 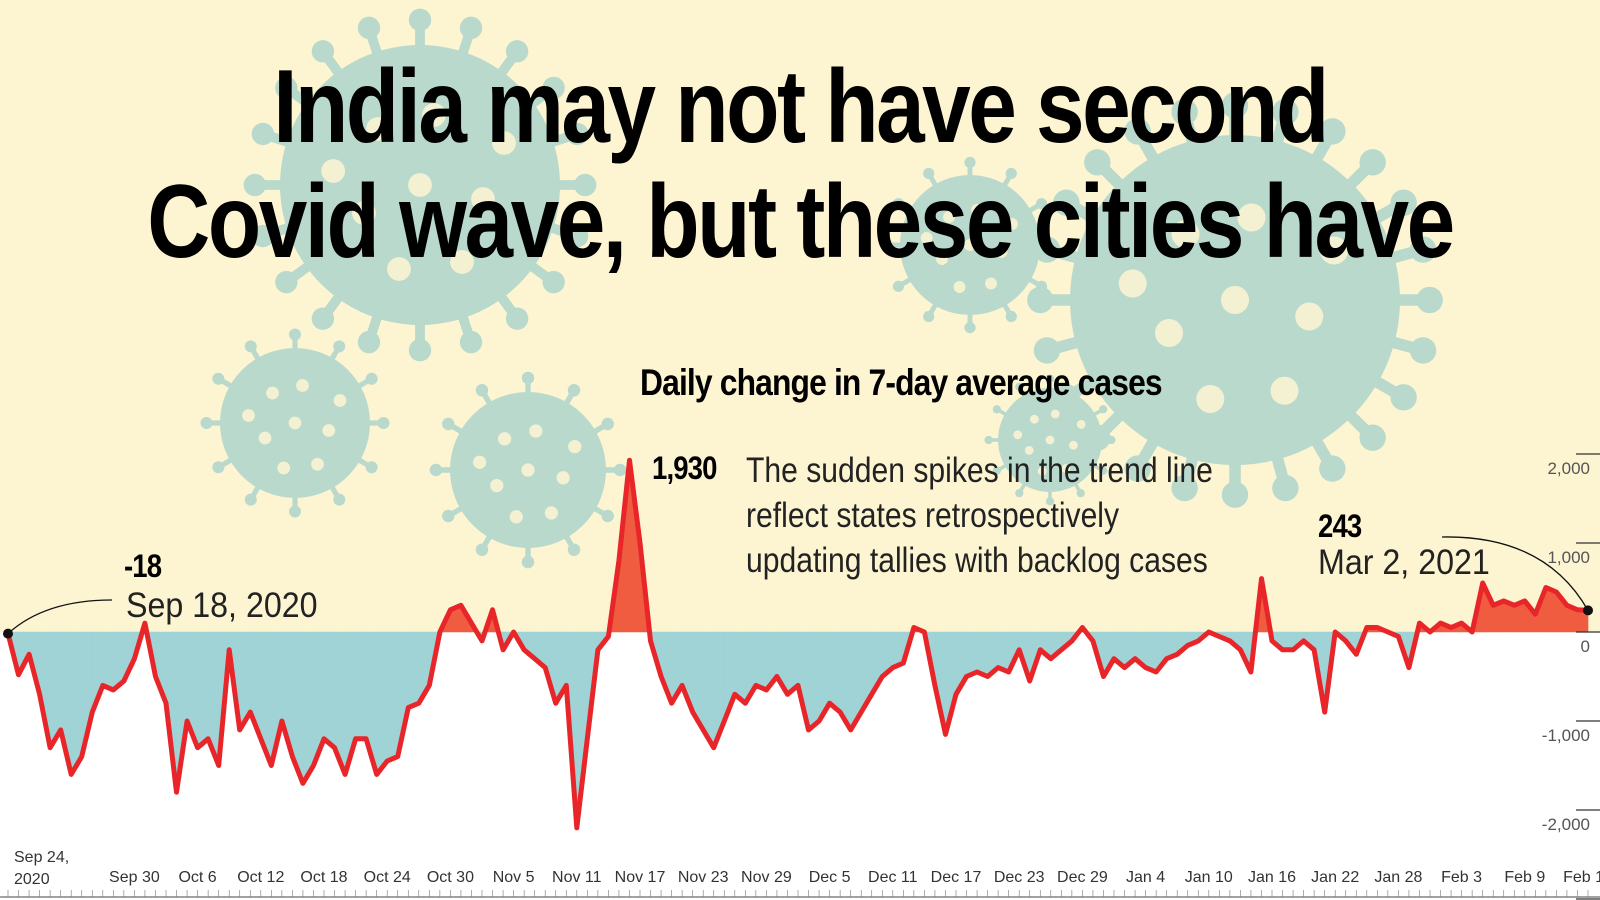 I want to click on start-date-label: Sep 18, 2020, so click(x=222, y=605).